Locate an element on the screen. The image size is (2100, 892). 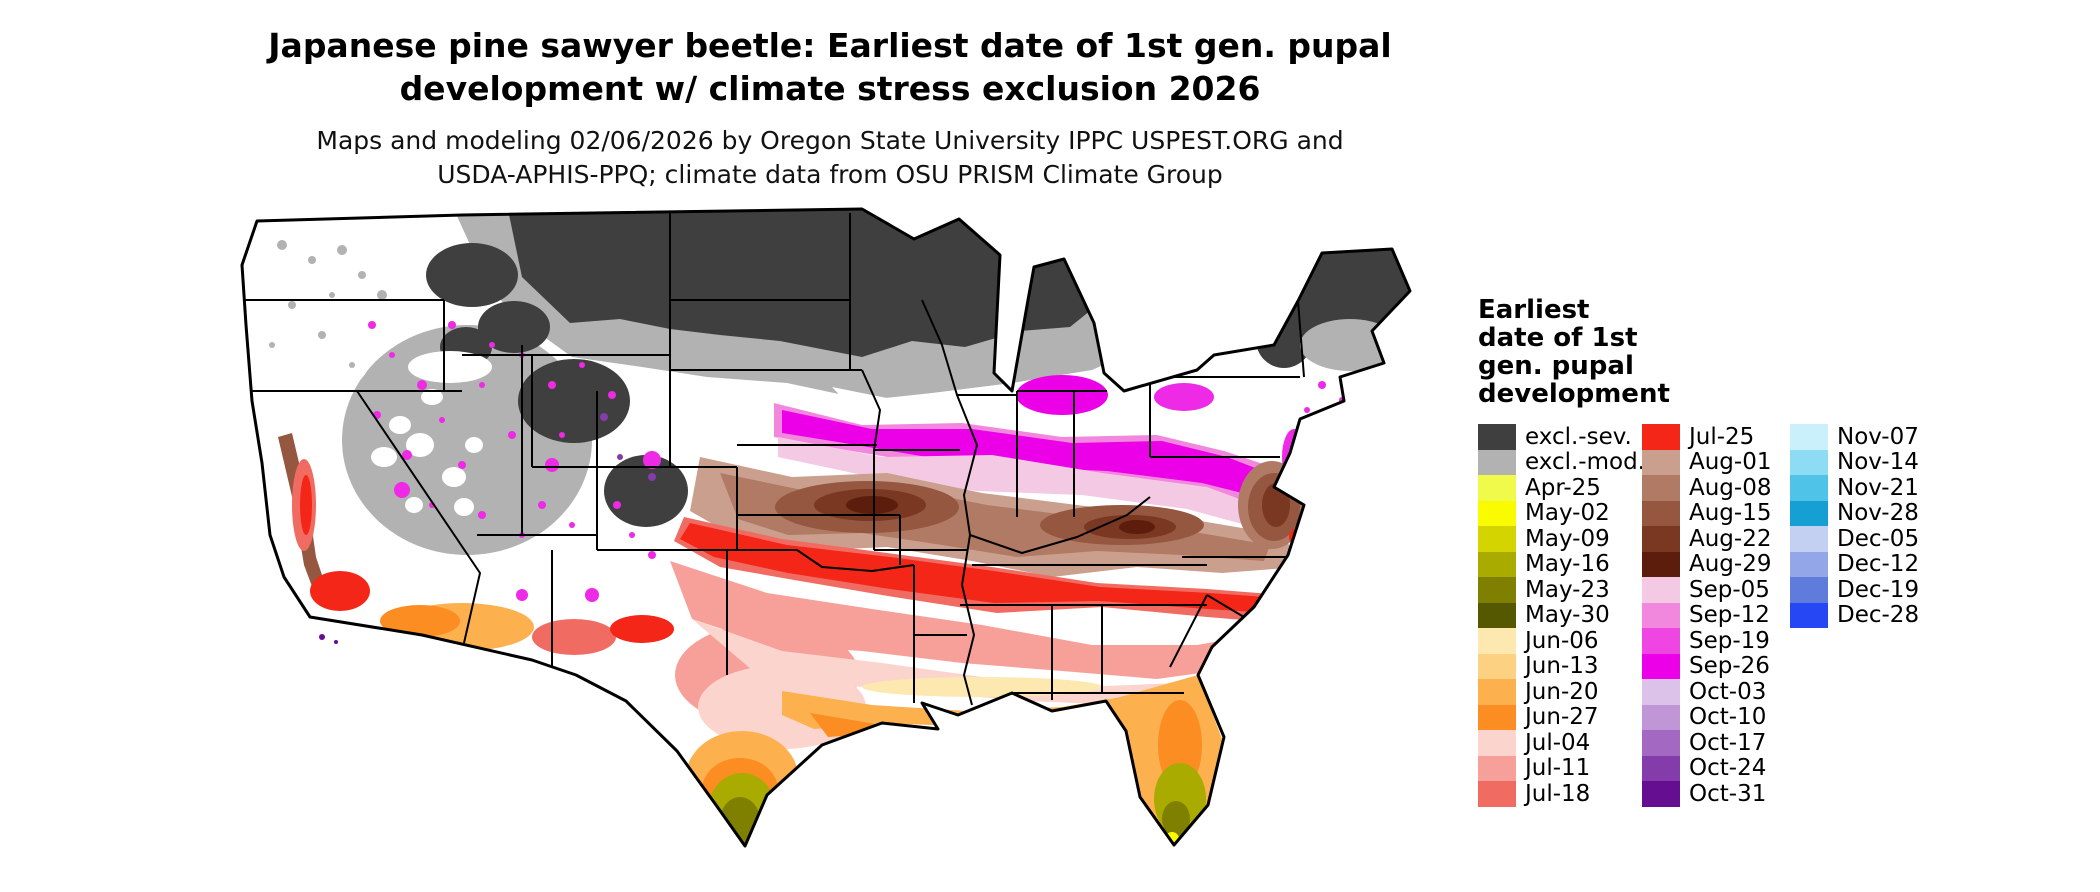
legend-entry: May-23 is located at coordinates (1560, 590).